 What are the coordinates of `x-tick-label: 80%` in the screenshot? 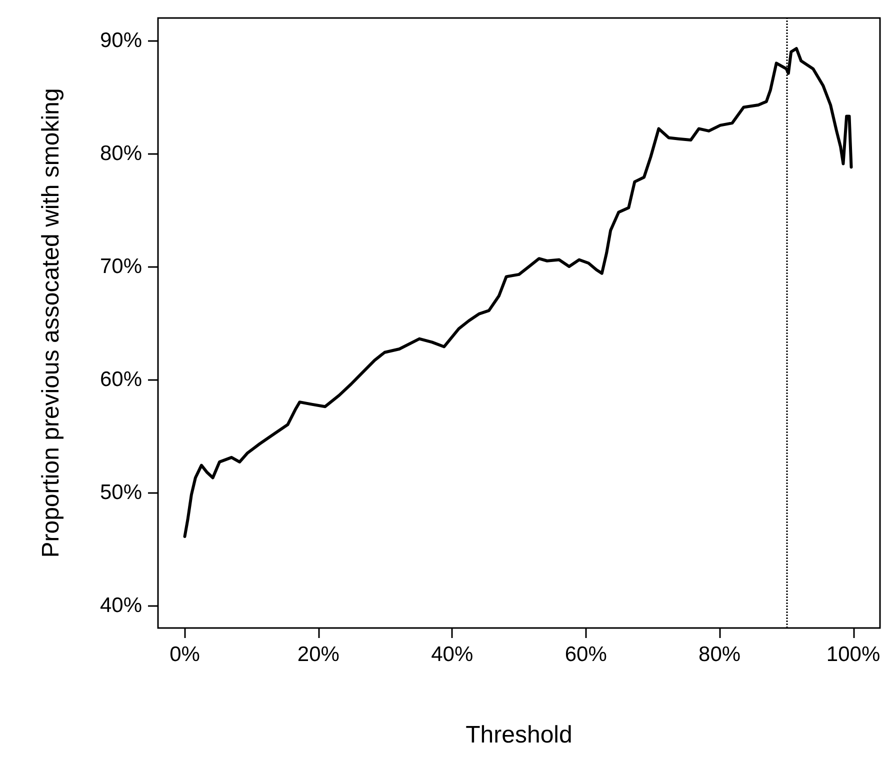 It's located at (719, 654).